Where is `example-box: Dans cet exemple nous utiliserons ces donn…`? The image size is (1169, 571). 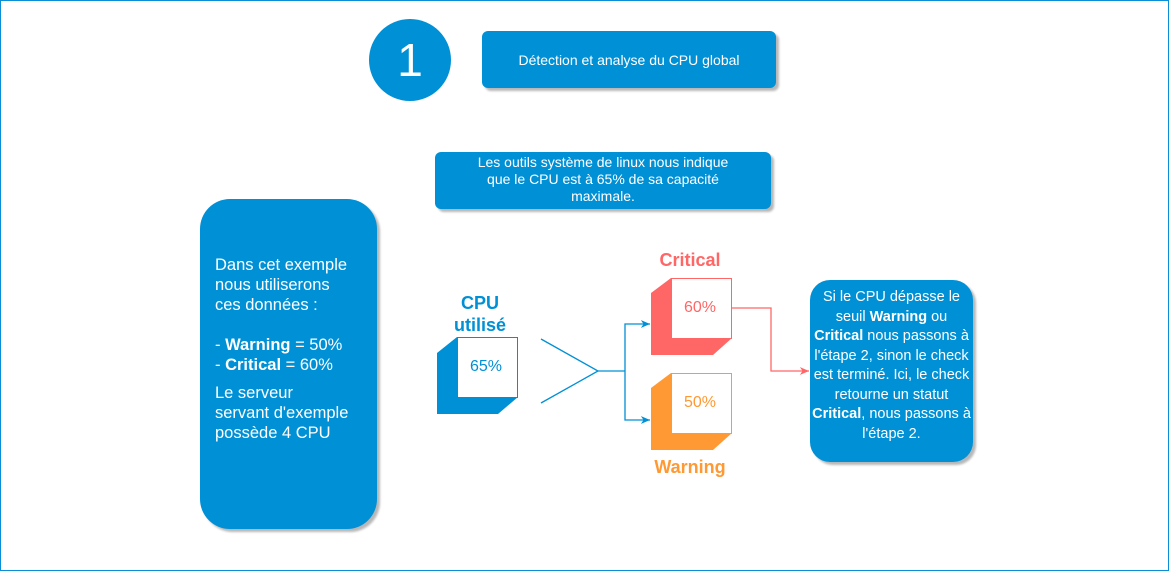
example-box: Dans cet exemple nous utiliserons ces donn… is located at coordinates (288, 364).